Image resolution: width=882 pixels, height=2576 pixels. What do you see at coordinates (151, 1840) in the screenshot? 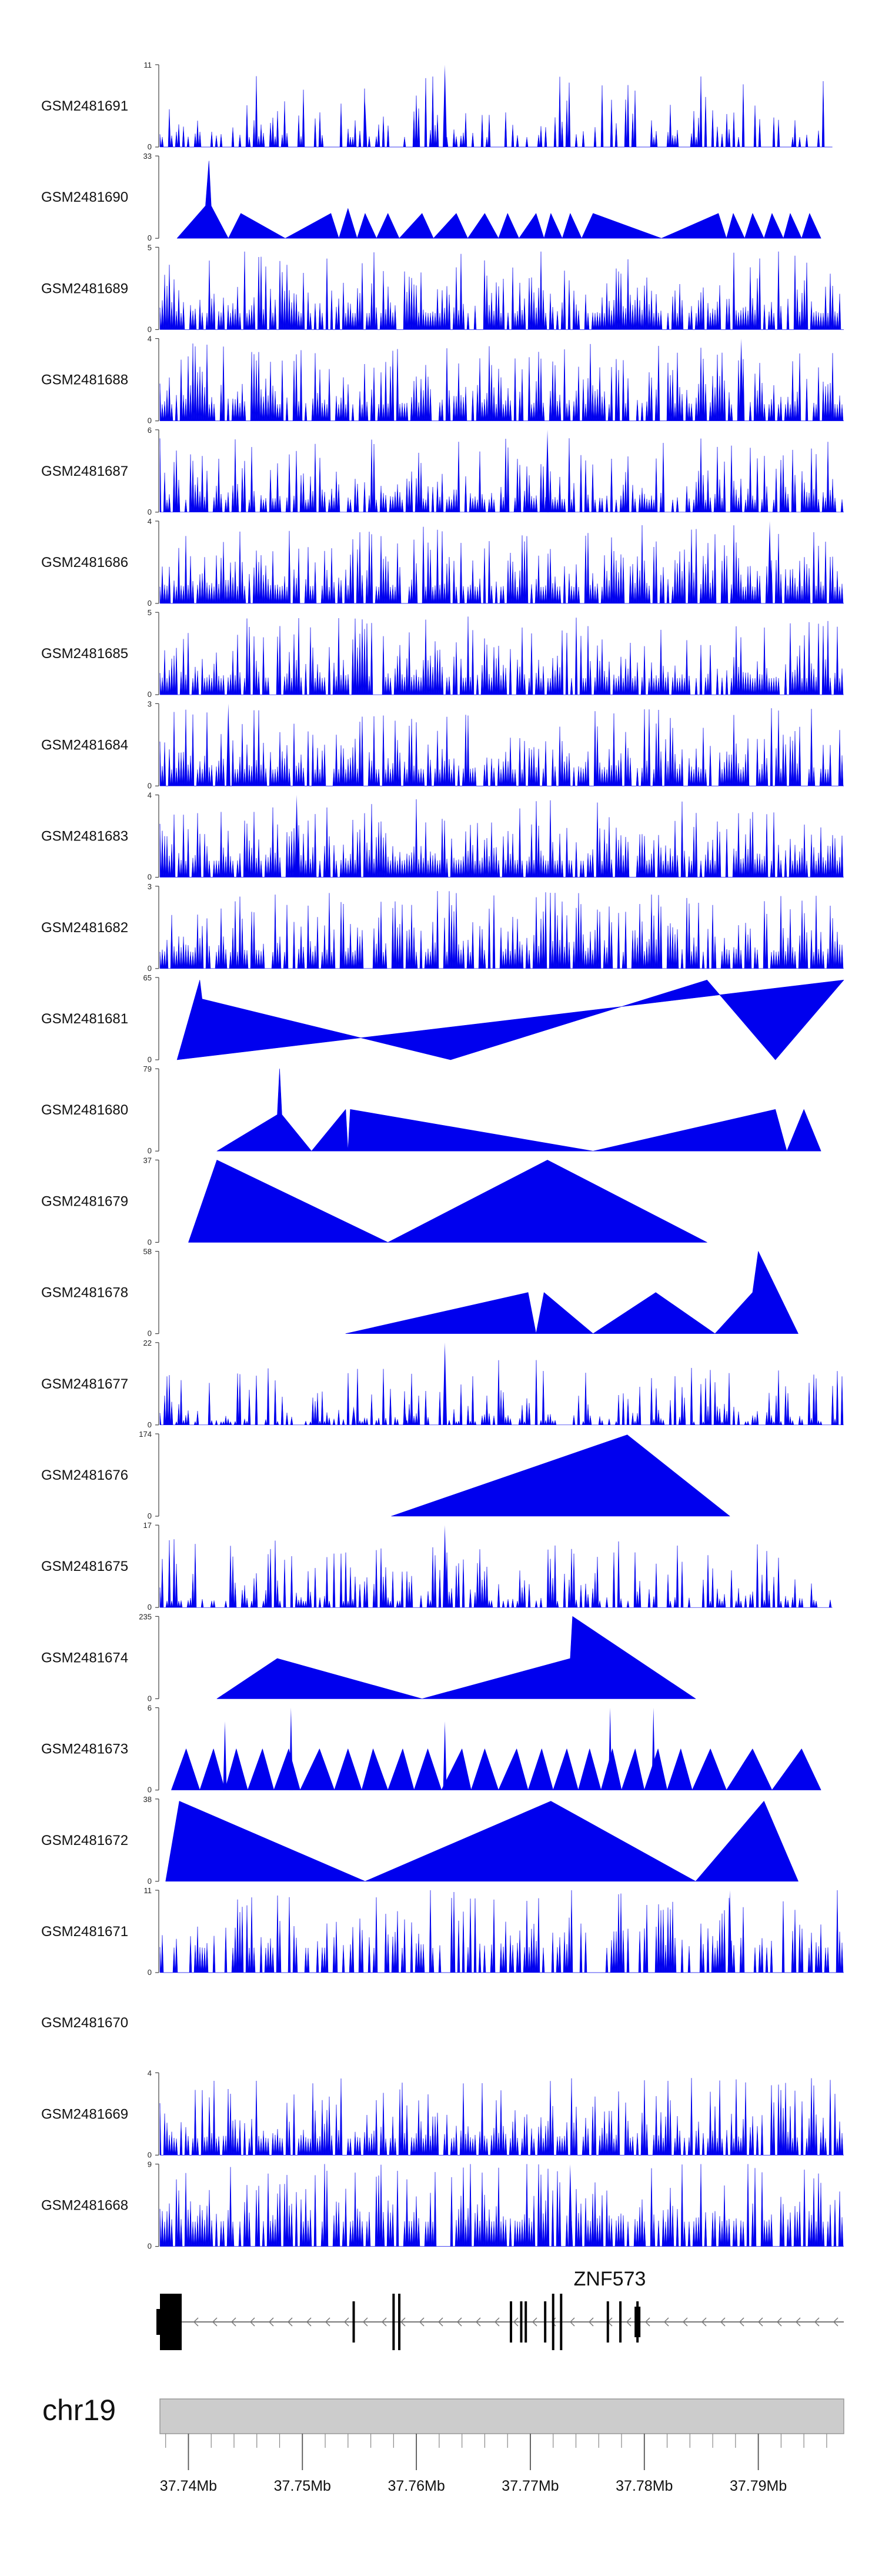
I see `y-axis: 38 0` at bounding box center [151, 1840].